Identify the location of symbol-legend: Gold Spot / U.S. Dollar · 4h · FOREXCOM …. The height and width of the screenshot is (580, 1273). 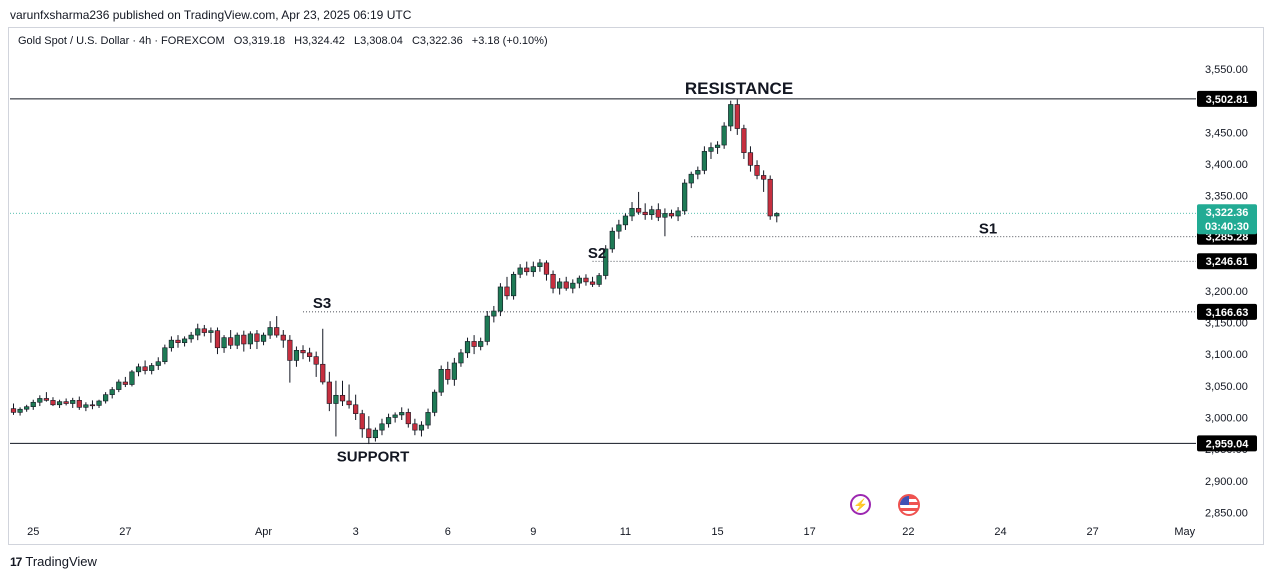
(286, 41).